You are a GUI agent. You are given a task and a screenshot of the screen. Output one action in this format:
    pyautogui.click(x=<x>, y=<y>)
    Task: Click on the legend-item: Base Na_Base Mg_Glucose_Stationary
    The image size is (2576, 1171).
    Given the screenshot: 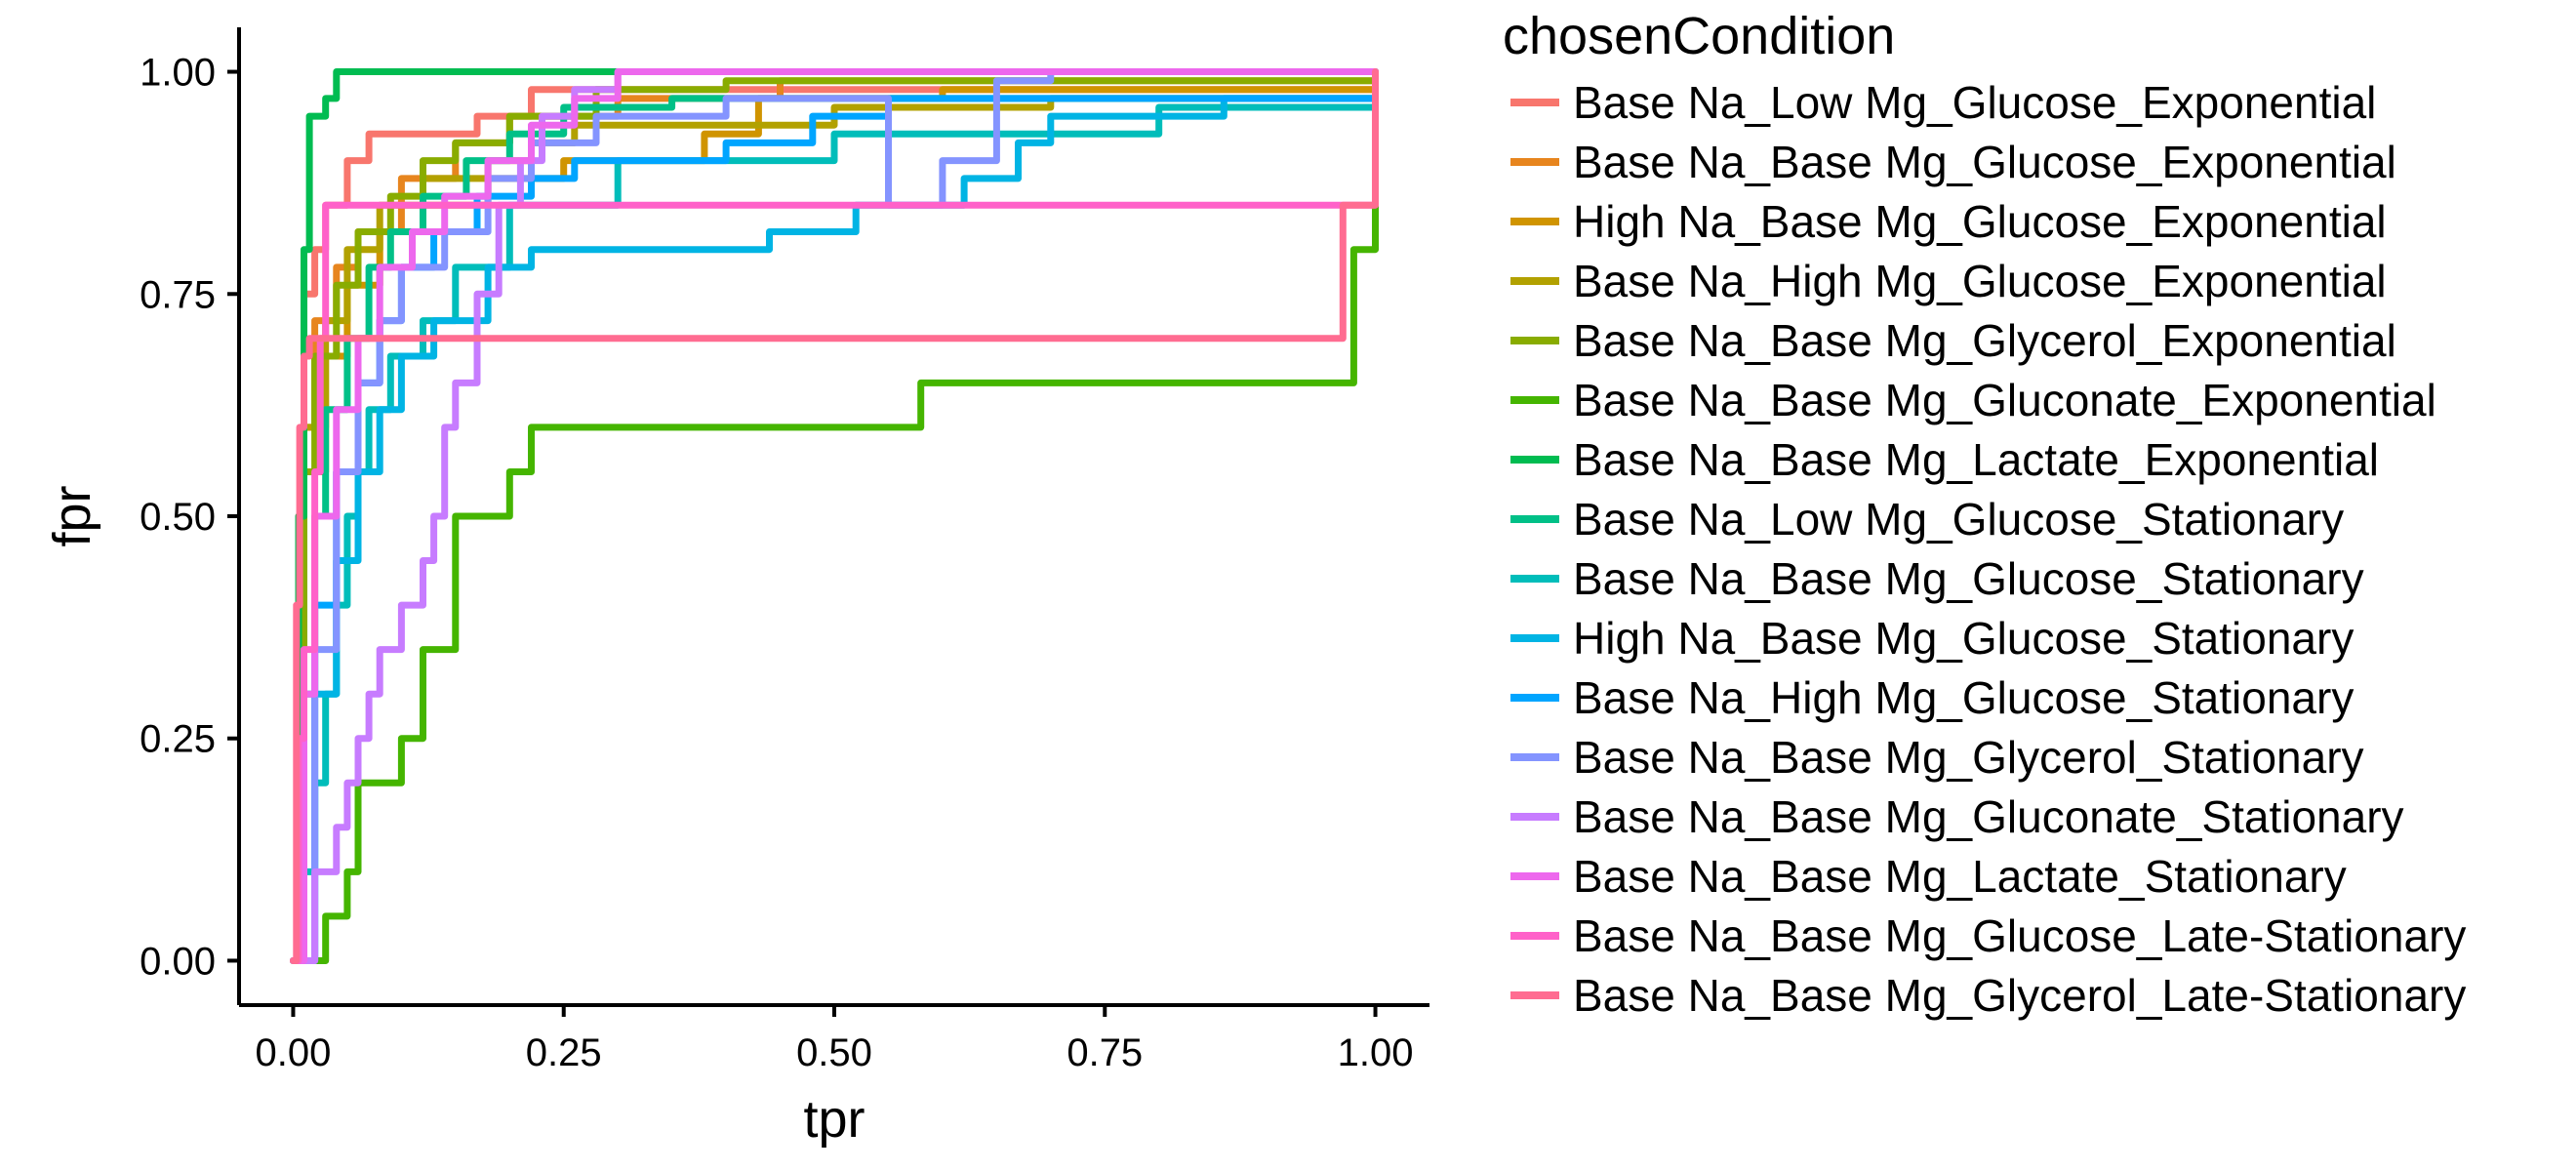 What is the action you would take?
    pyautogui.click(x=1937, y=578)
    